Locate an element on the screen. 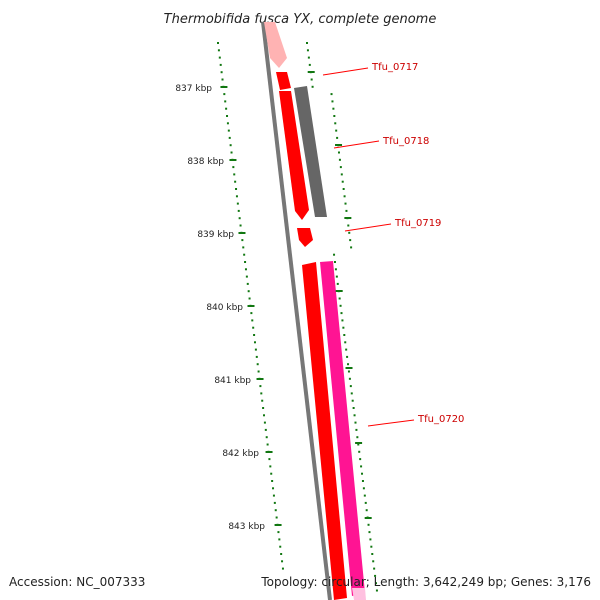 The height and width of the screenshot is (600, 600). kbp-label-838: 838 kbp is located at coordinates (205, 162).